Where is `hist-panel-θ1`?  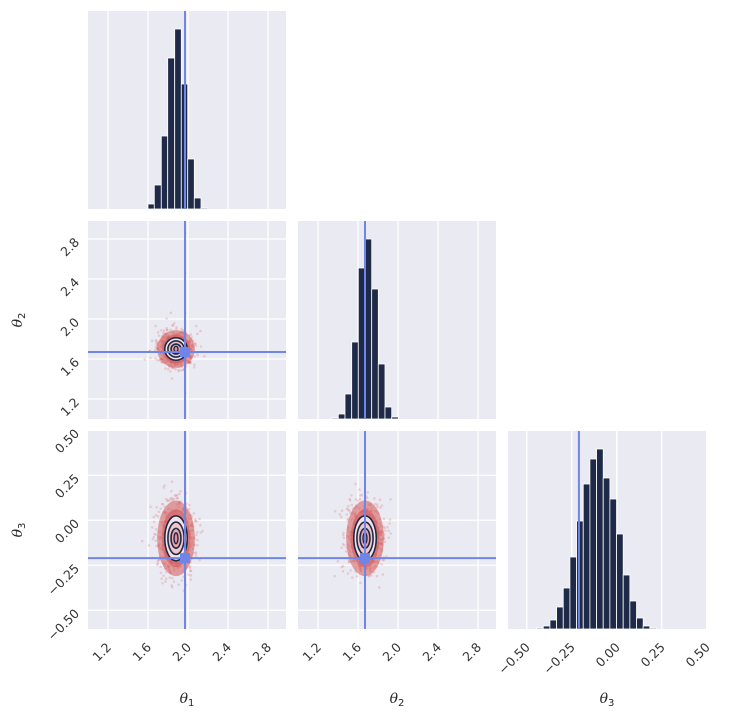 hist-panel-θ1 is located at coordinates (187, 110).